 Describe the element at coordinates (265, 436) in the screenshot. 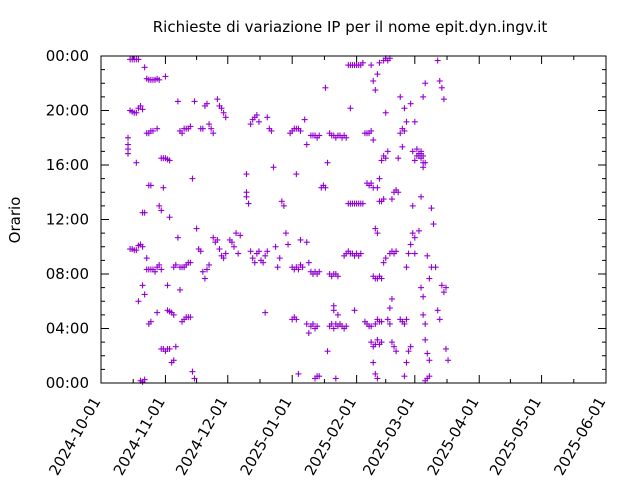

I see `x-tick-label: 2025-01-01` at that location.